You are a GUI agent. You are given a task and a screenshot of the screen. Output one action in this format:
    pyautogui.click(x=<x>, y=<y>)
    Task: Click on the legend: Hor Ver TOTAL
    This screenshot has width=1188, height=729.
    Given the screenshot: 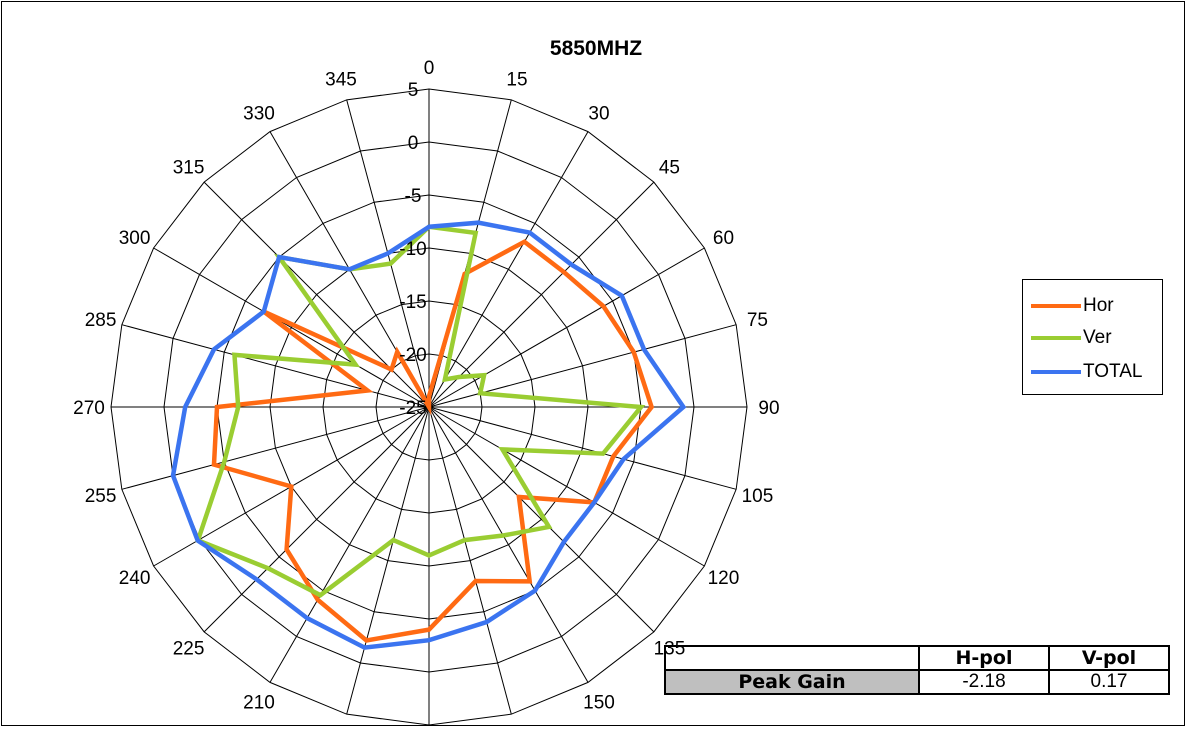 What is the action you would take?
    pyautogui.click(x=1092, y=337)
    